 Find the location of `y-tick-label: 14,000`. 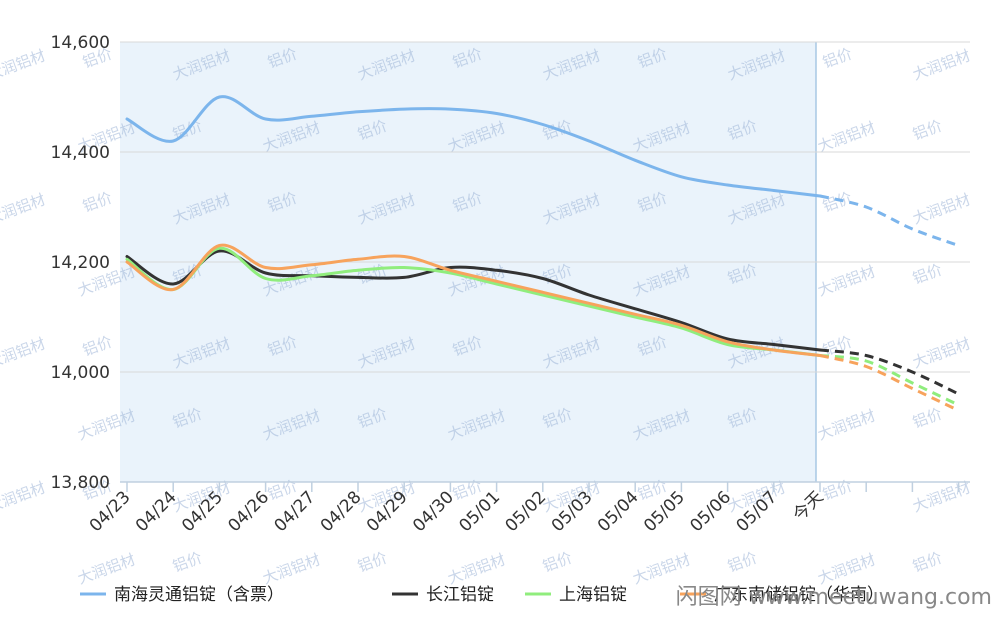

y-tick-label: 14,000 is located at coordinates (80, 373).